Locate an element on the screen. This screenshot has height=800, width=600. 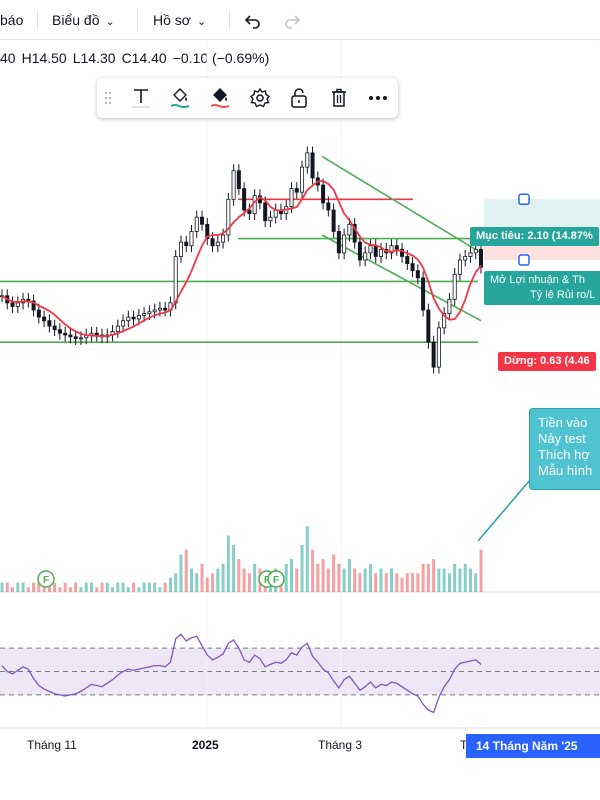
delete-button is located at coordinates (339, 98).